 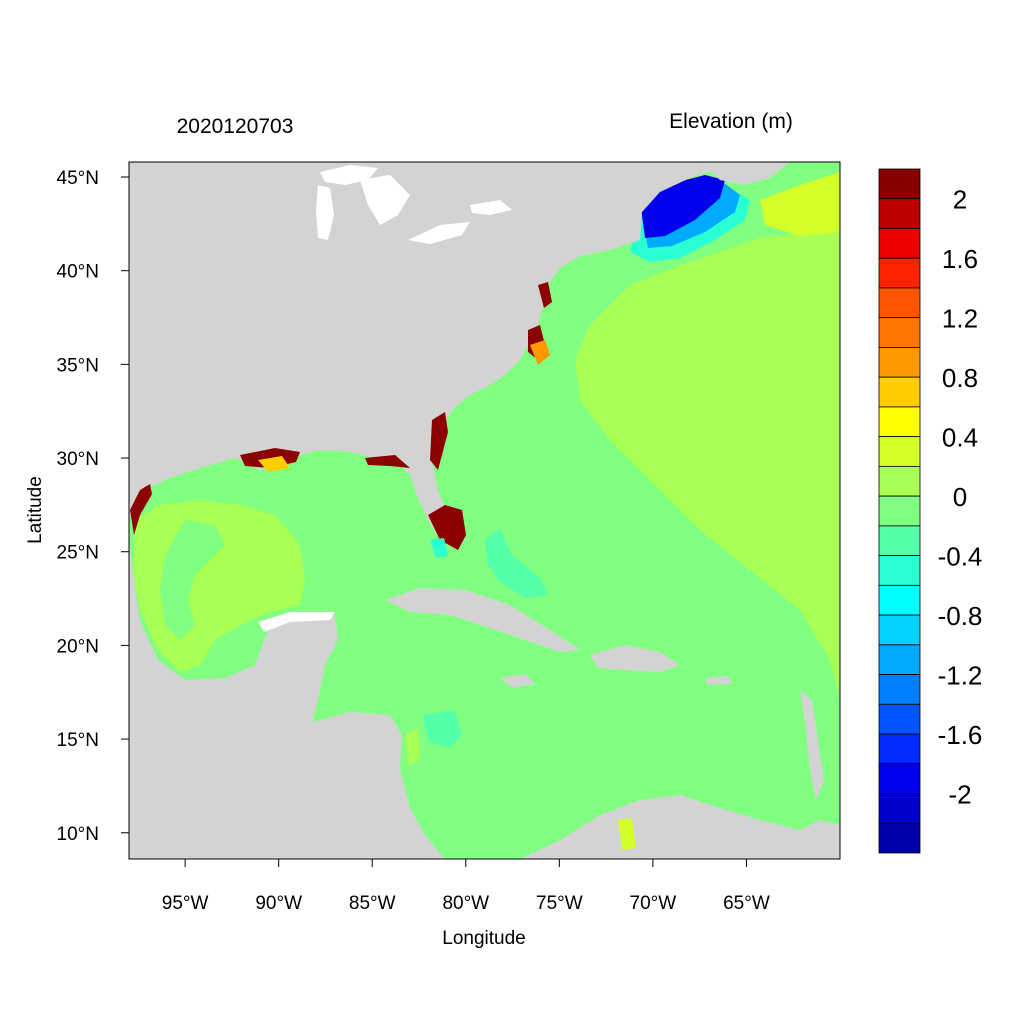 I want to click on maracaibo-patch, so click(x=627, y=834).